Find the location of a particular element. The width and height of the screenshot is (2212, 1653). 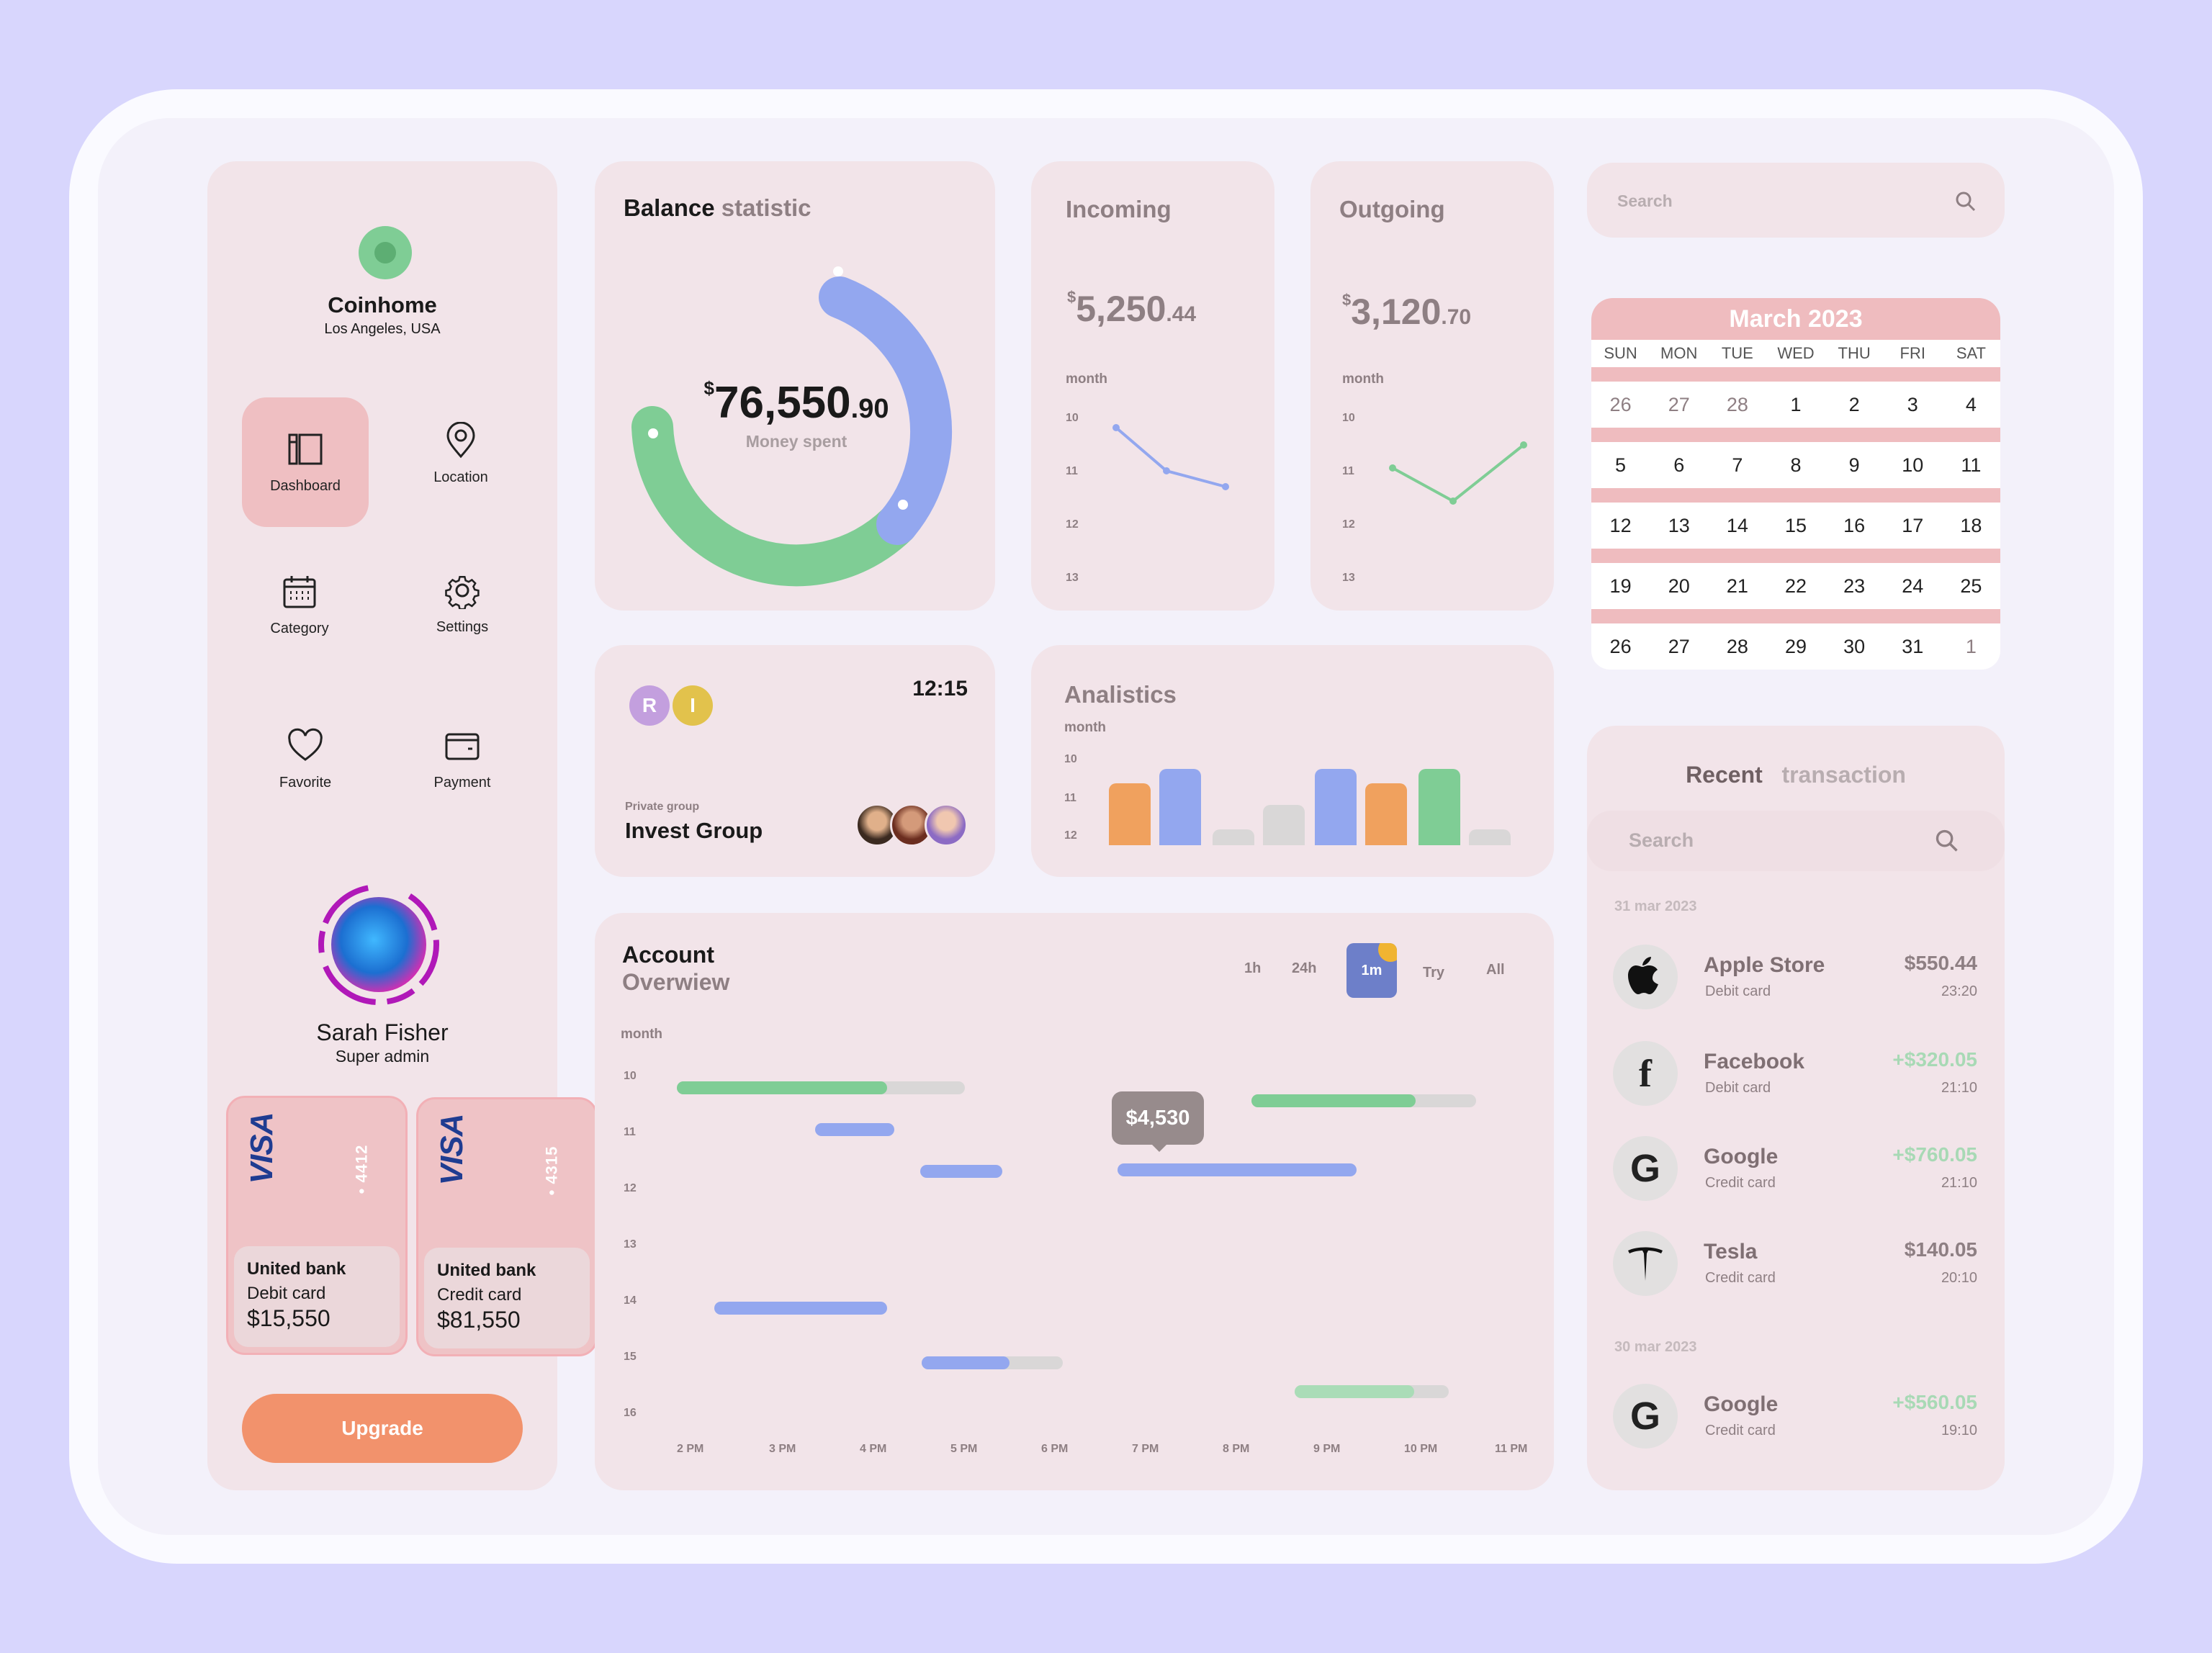

calendar-day: 20 is located at coordinates (1679, 586).